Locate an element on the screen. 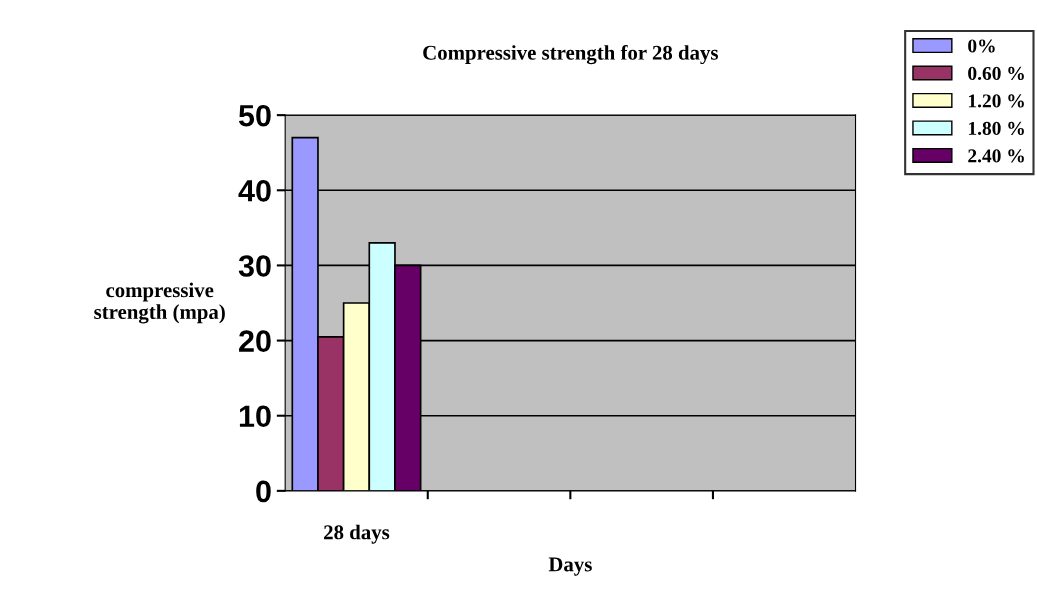  legend-label: 1.20 % is located at coordinates (996, 101).